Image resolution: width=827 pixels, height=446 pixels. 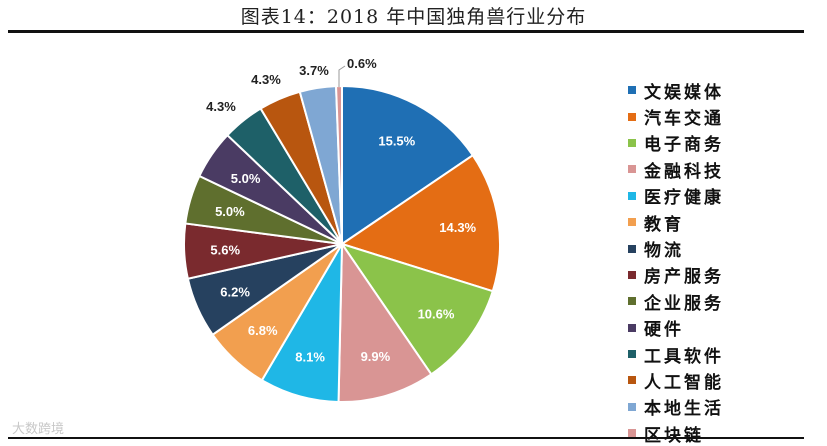 What do you see at coordinates (396, 141) in the screenshot?
I see `data-label-1: 15.5%` at bounding box center [396, 141].